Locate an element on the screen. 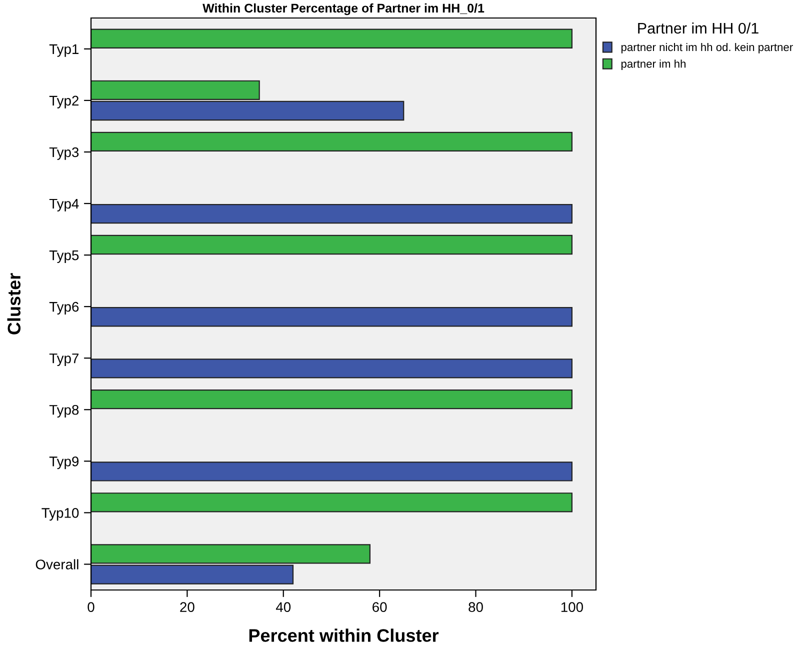 Image resolution: width=811 pixels, height=653 pixels. y-tick-label: Typ1 is located at coordinates (64, 50).